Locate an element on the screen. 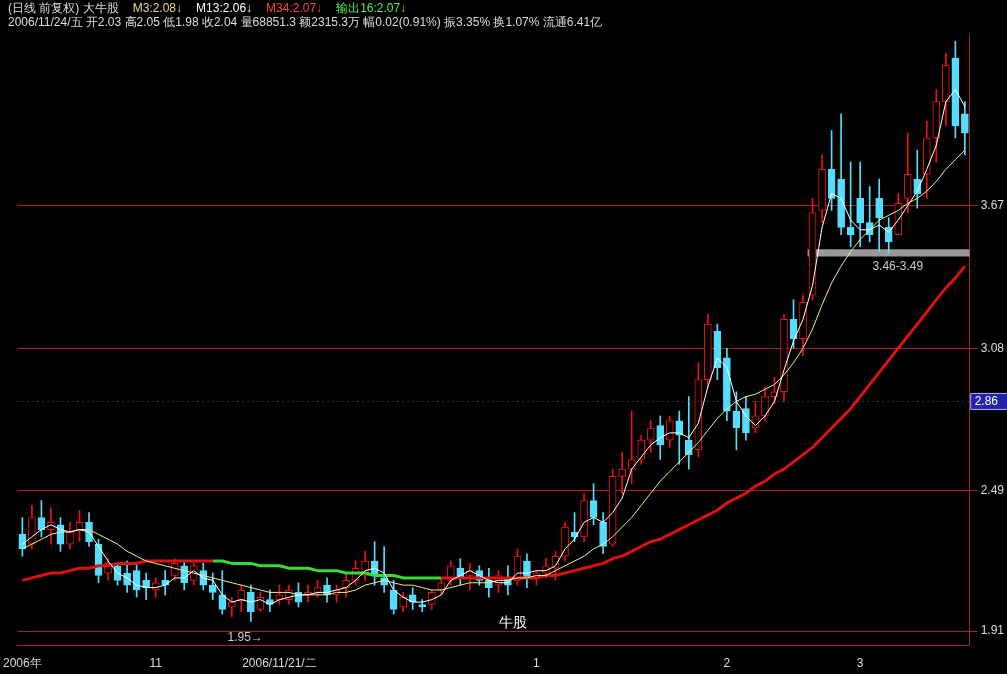  y-tick-label: 3.08 is located at coordinates (992, 347).